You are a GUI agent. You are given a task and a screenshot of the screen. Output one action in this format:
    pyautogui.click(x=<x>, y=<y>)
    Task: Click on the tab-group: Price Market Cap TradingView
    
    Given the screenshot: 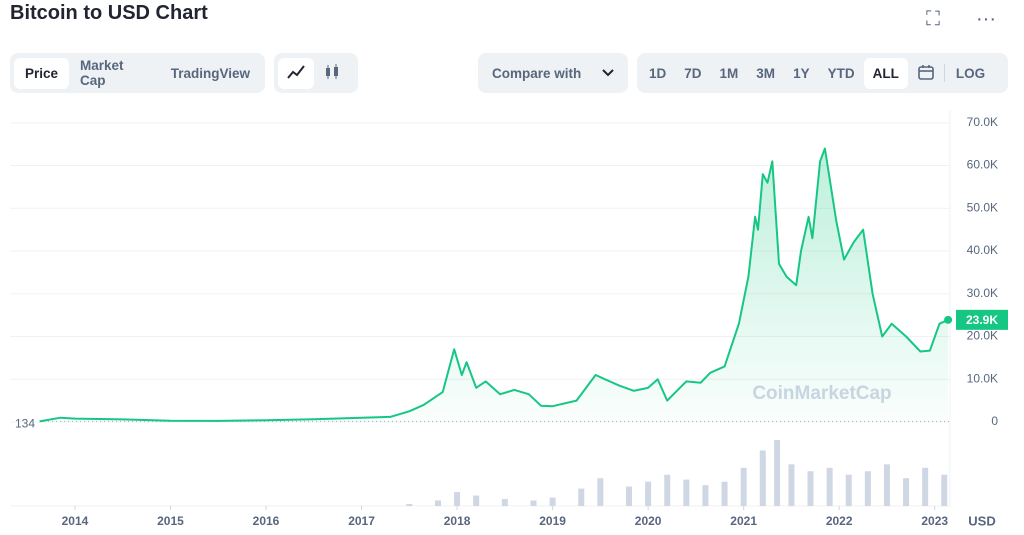 What is the action you would take?
    pyautogui.click(x=137, y=73)
    